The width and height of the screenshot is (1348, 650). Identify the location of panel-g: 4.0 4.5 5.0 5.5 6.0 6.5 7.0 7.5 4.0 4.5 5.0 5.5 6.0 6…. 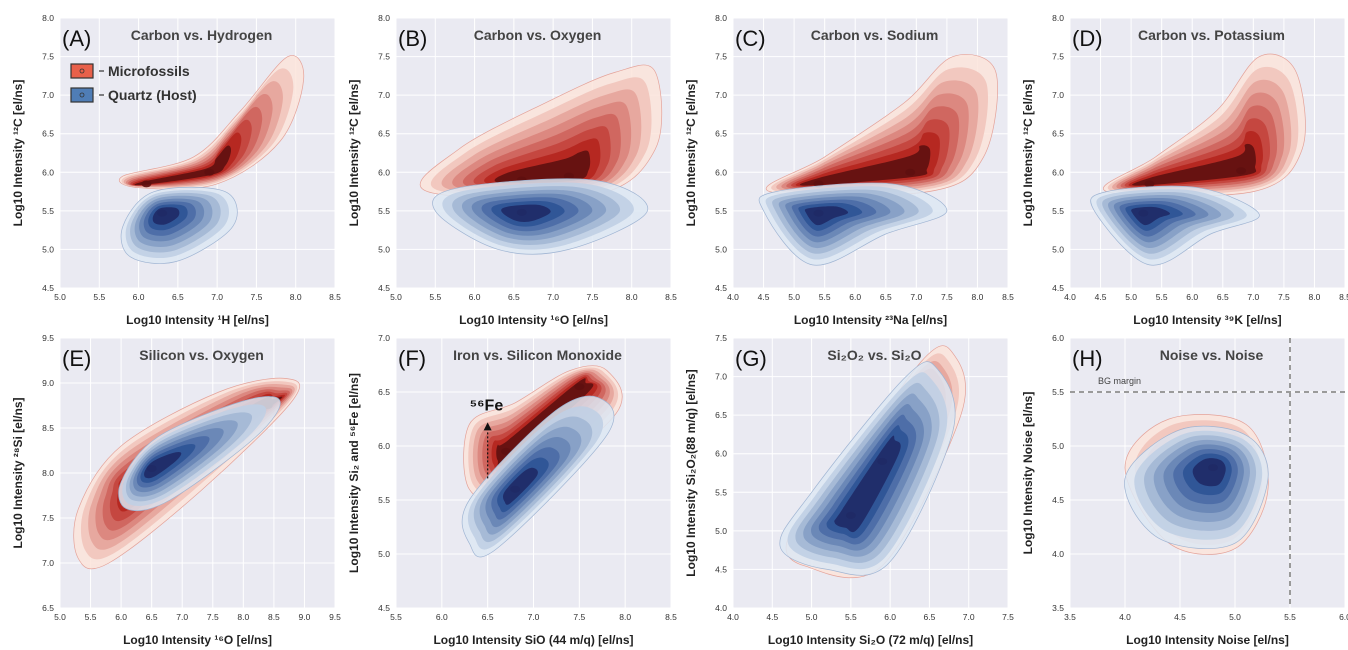
(849, 490).